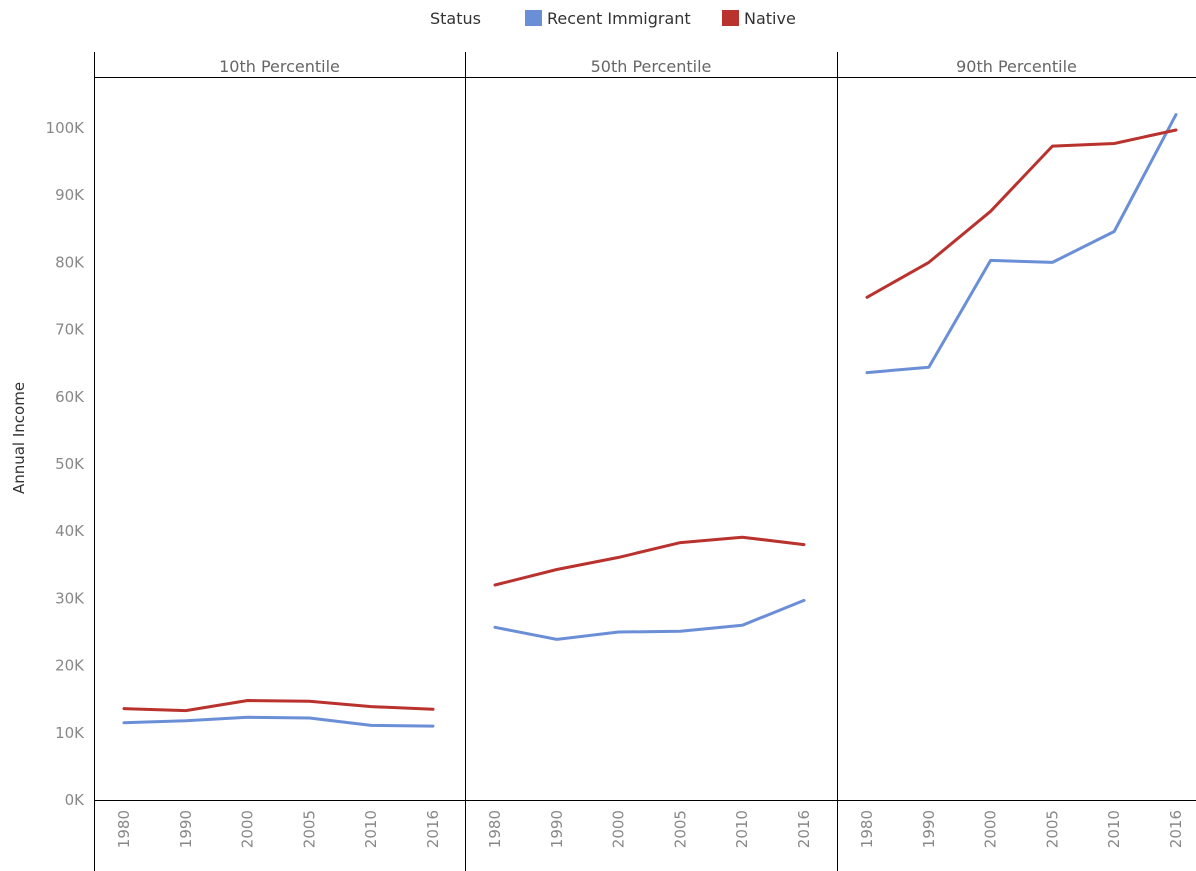 The image size is (1196, 871). I want to click on y-tick-label: 10K, so click(70, 733).